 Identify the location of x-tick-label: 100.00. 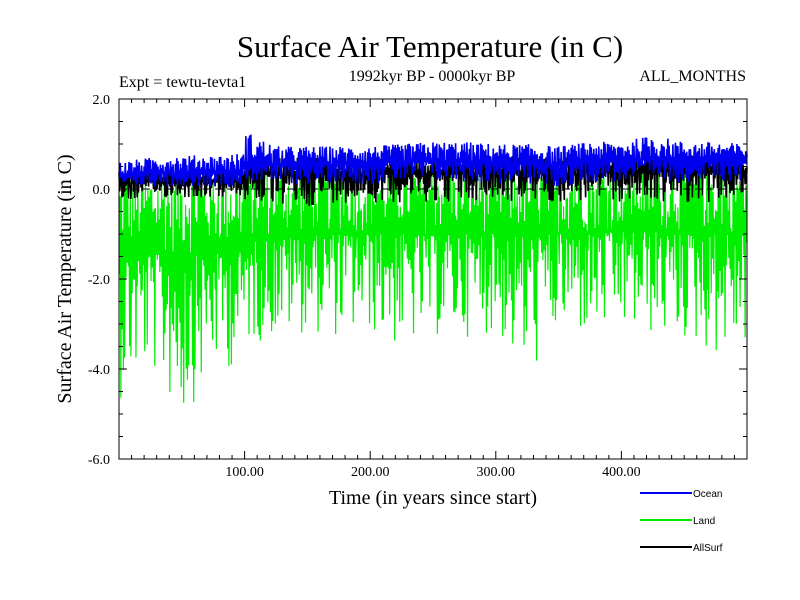
(244, 472).